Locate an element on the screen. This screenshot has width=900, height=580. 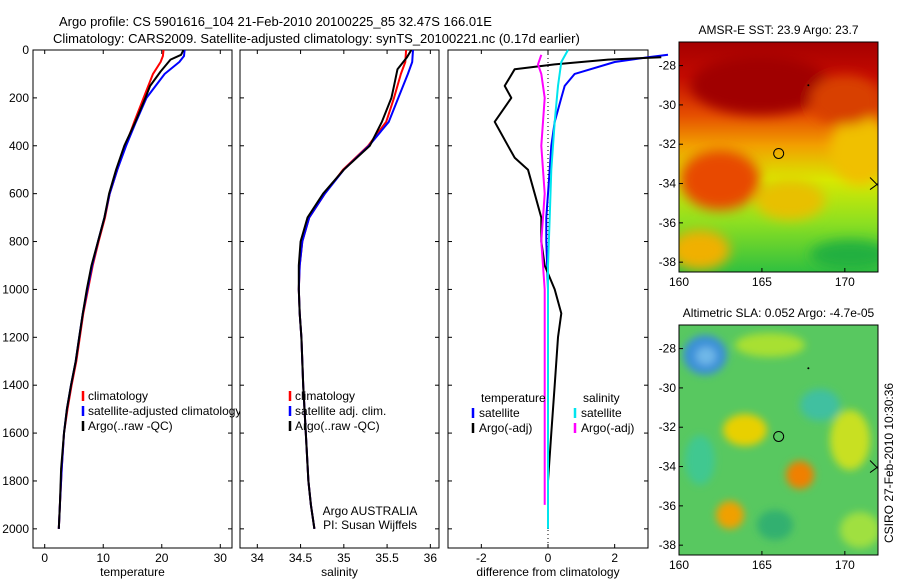
salt-legend-label: satellite adj. clim. is located at coordinates (340, 411).